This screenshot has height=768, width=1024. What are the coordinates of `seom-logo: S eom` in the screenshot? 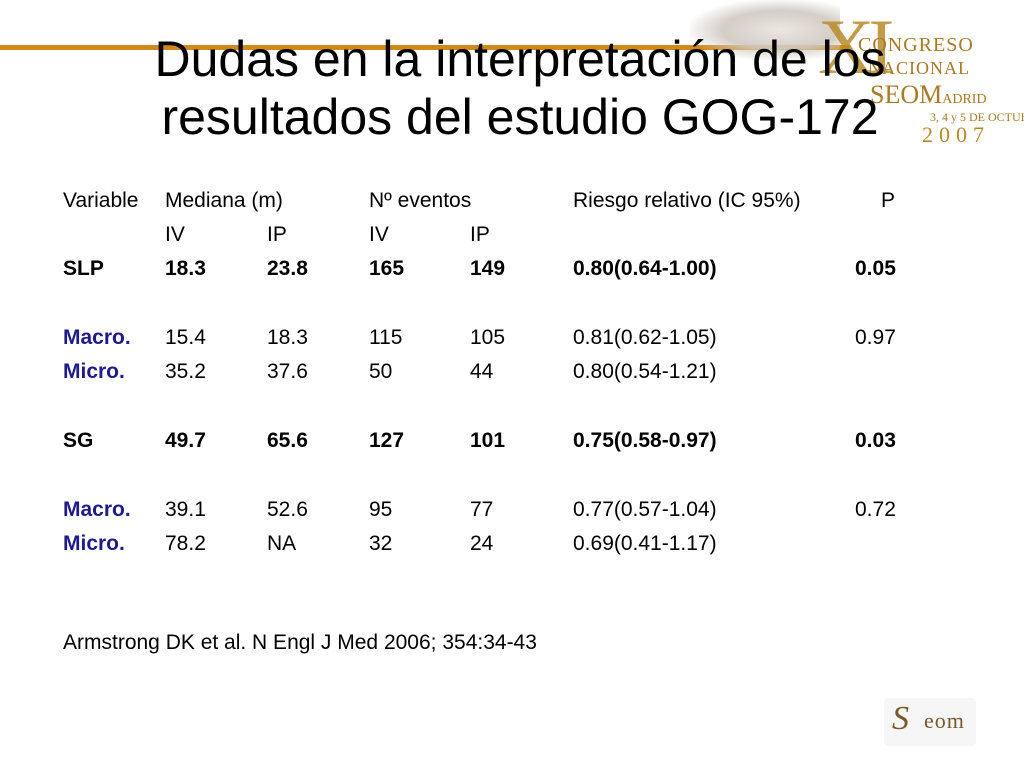 It's located at (930, 722).